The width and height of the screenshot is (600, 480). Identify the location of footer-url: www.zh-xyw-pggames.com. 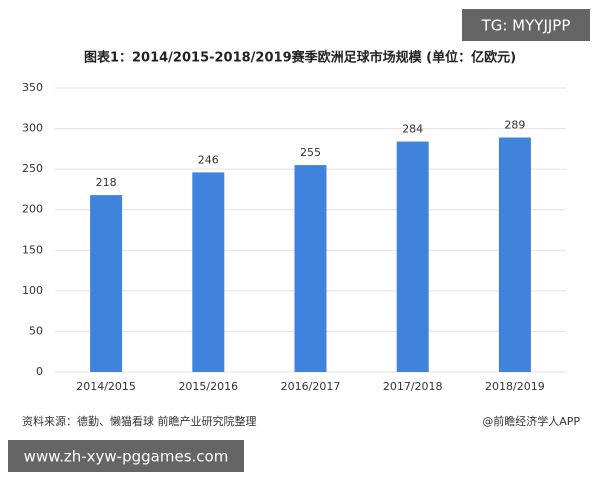
(126, 457).